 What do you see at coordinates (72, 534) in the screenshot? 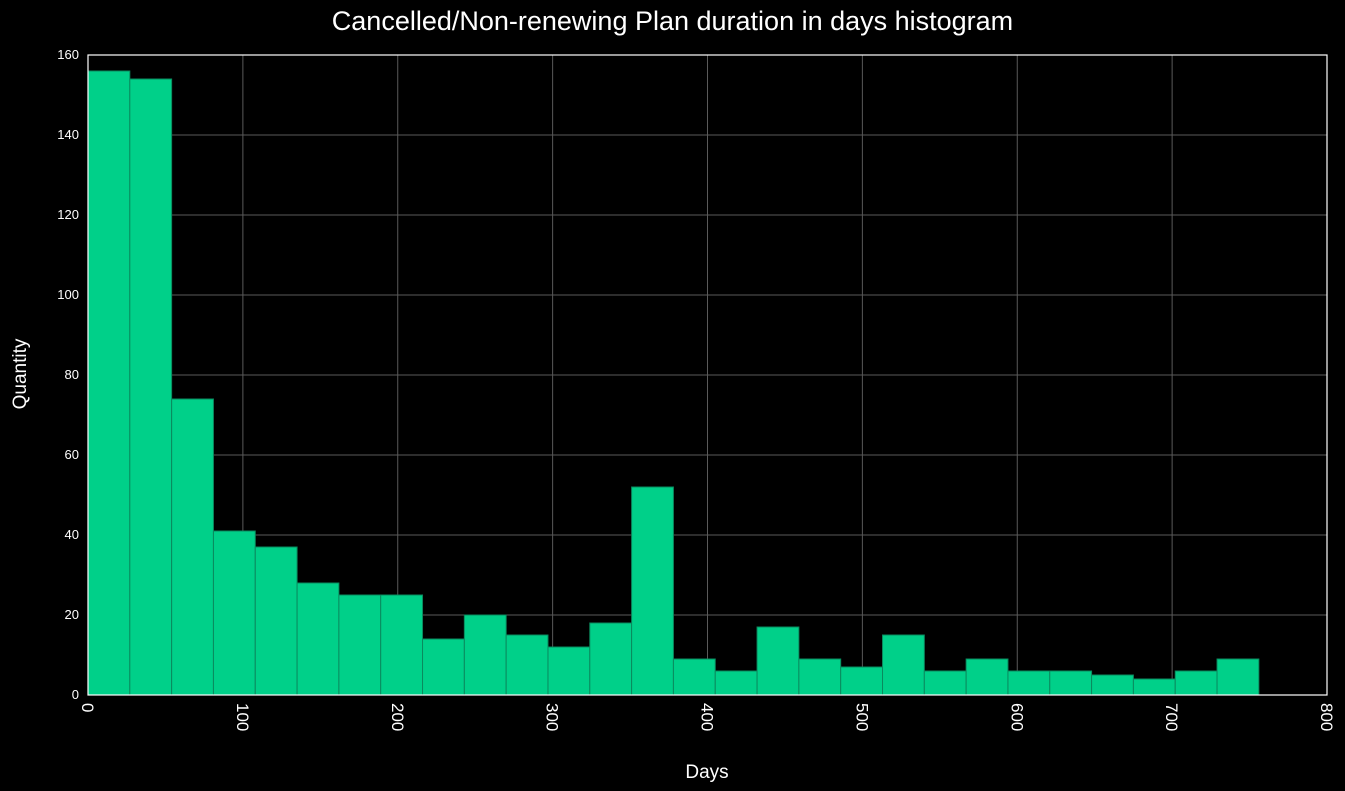
I see `y-tick-label: 40` at bounding box center [72, 534].